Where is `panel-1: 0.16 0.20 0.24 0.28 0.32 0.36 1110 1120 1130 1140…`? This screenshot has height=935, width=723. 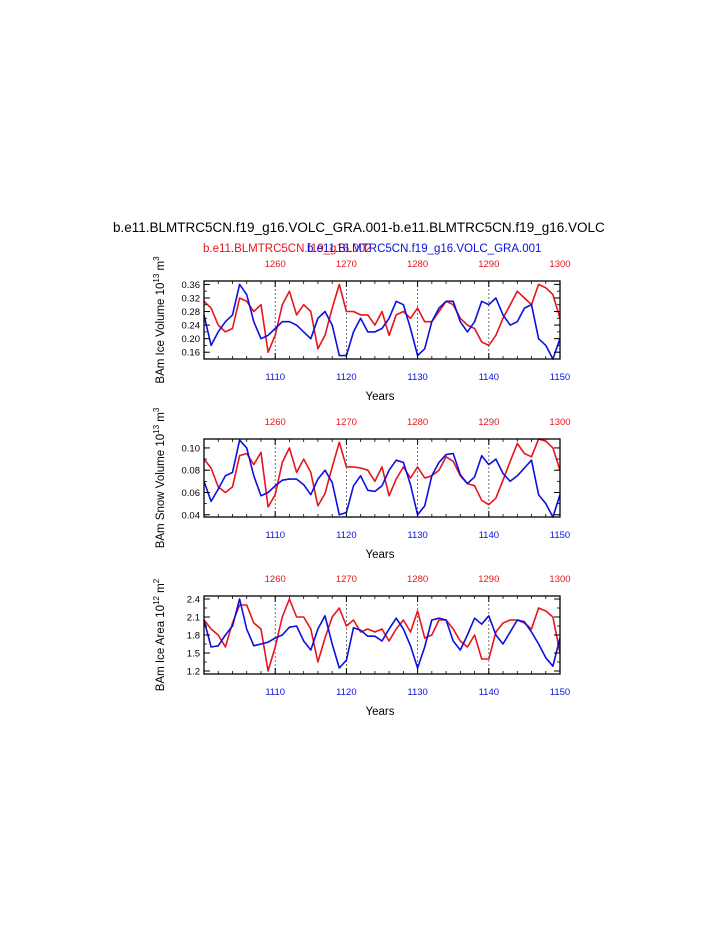
panel-1: 0.16 0.20 0.24 0.28 0.32 0.36 1110 1120 1130 1140… is located at coordinates (361, 329).